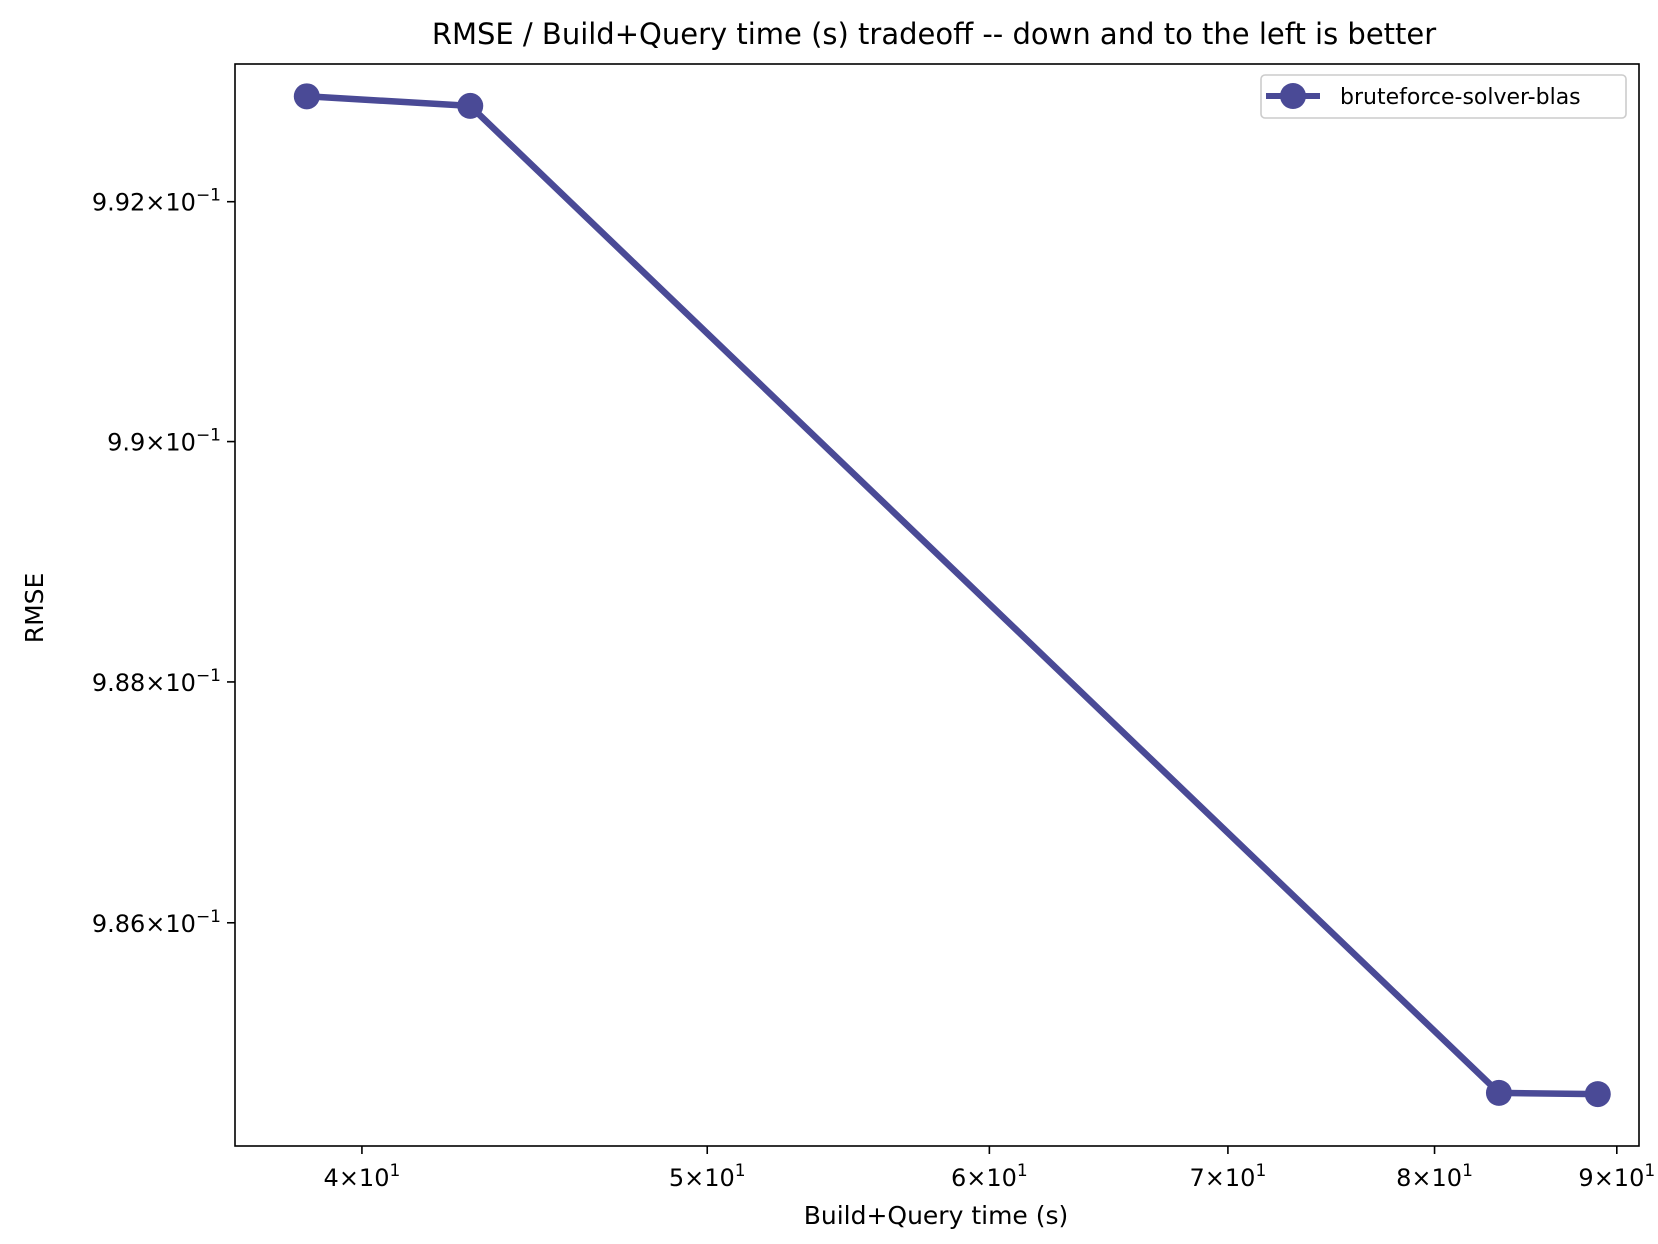 This screenshot has width=1658, height=1244. I want to click on legend-label: bruteforce-solver-blas, so click(1460, 97).